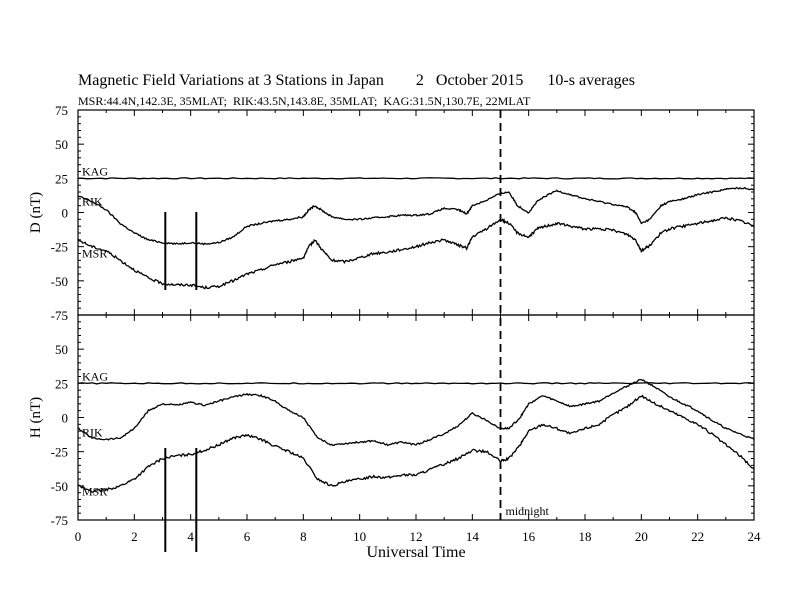  Describe the element at coordinates (247, 536) in the screenshot. I see `x-tick-label: 6` at that location.